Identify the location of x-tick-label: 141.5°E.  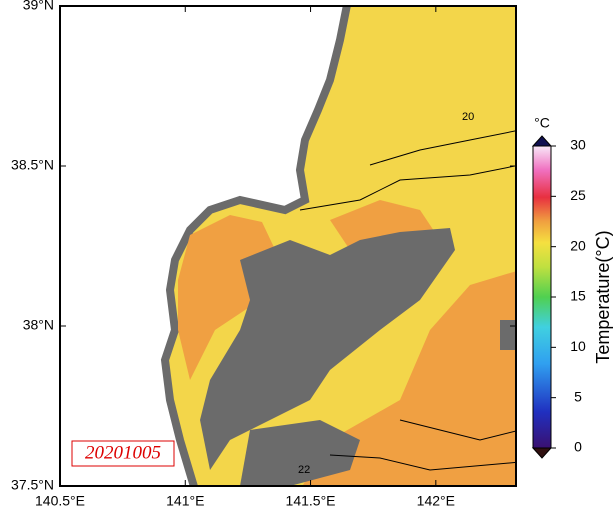
(311, 501).